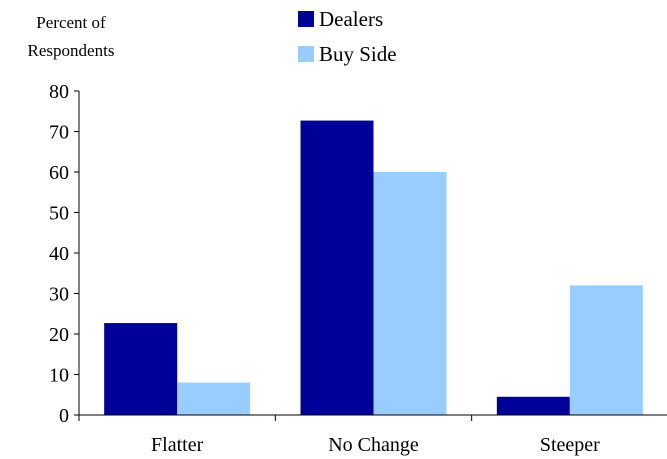  What do you see at coordinates (351, 19) in the screenshot?
I see `legend-label-dealers: Dealers` at bounding box center [351, 19].